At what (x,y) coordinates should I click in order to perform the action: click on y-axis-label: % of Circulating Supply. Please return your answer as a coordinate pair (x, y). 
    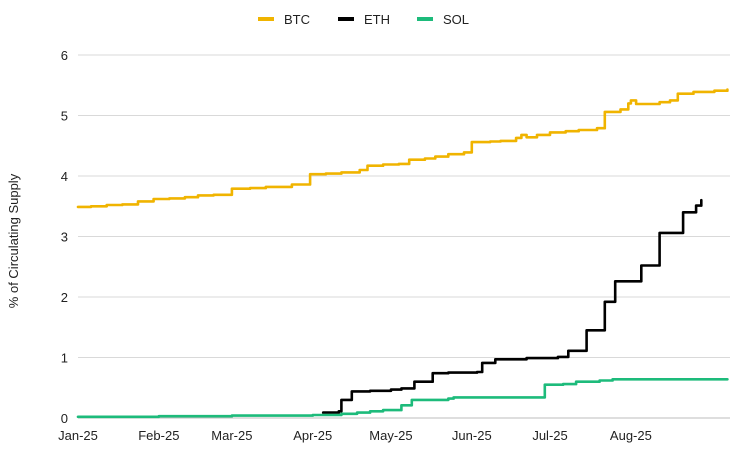
    Looking at the image, I should click on (13, 240).